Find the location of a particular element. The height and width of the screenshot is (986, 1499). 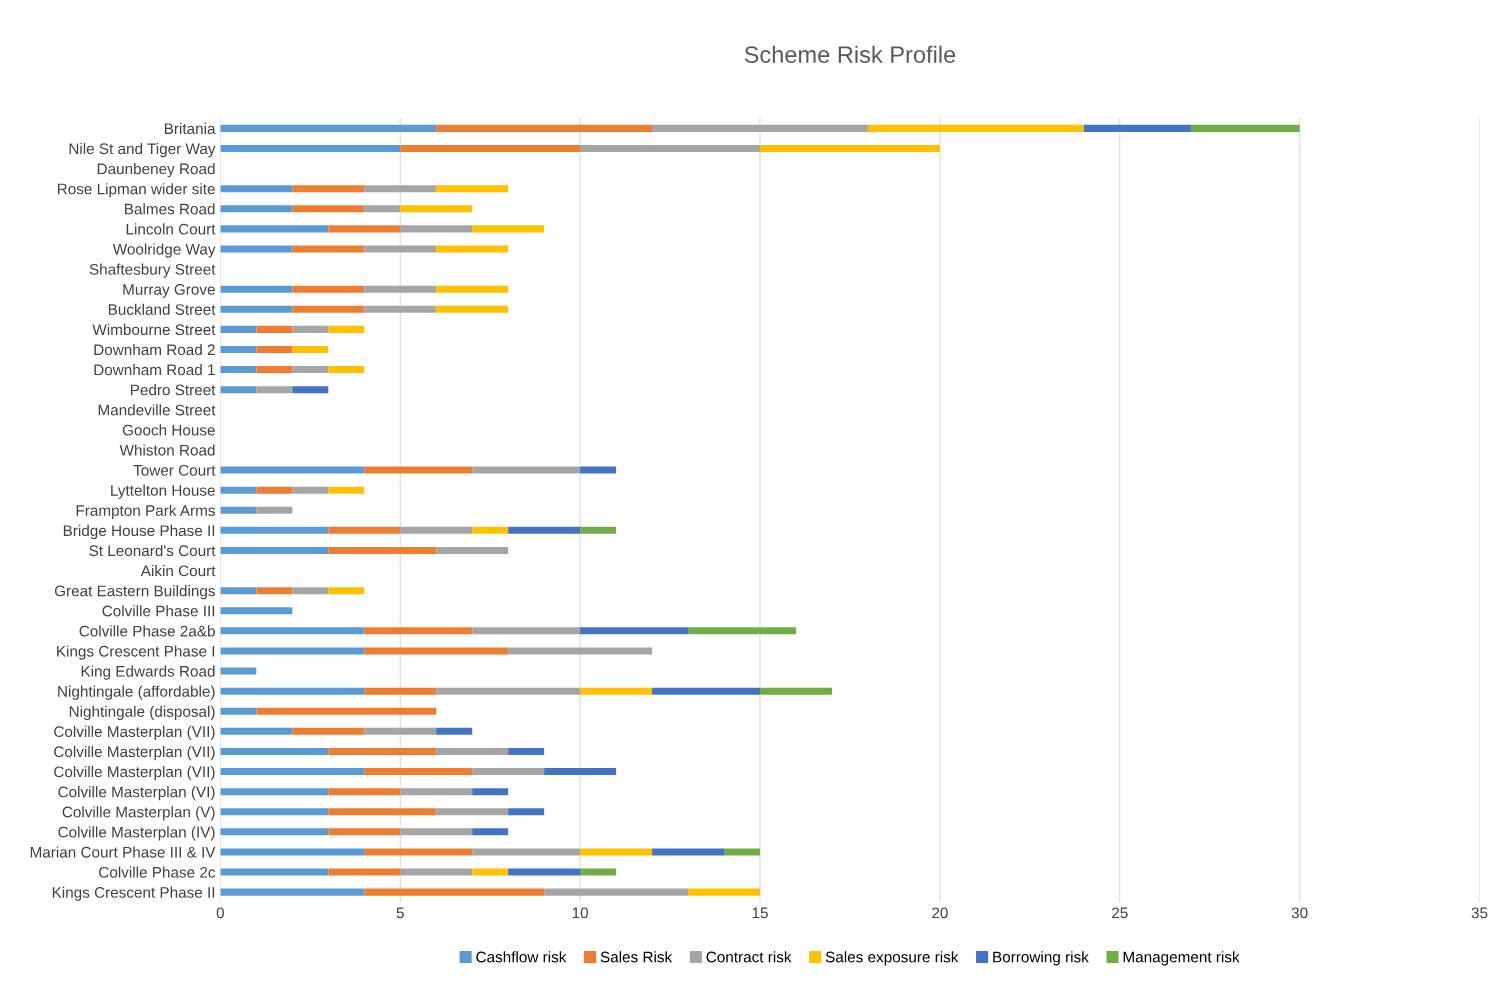

y-tick-label: Nile St and Tiger Way is located at coordinates (142, 150).